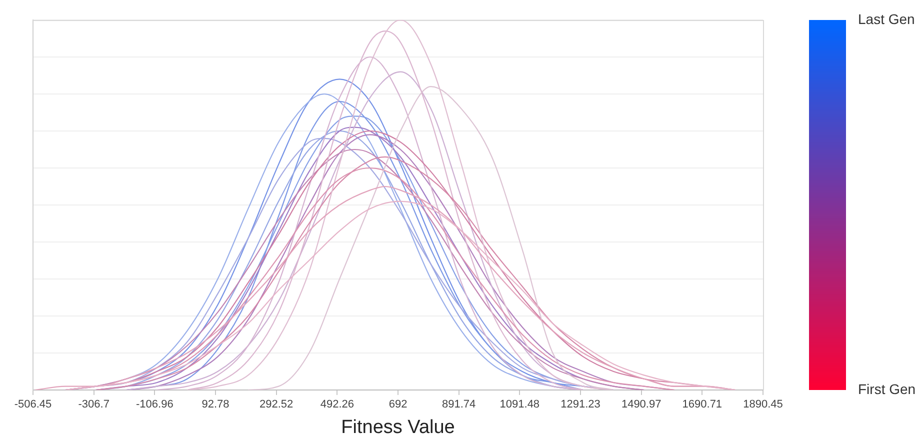 The height and width of the screenshot is (443, 922). What do you see at coordinates (459, 404) in the screenshot?
I see `x-tick-label: 891.74` at bounding box center [459, 404].